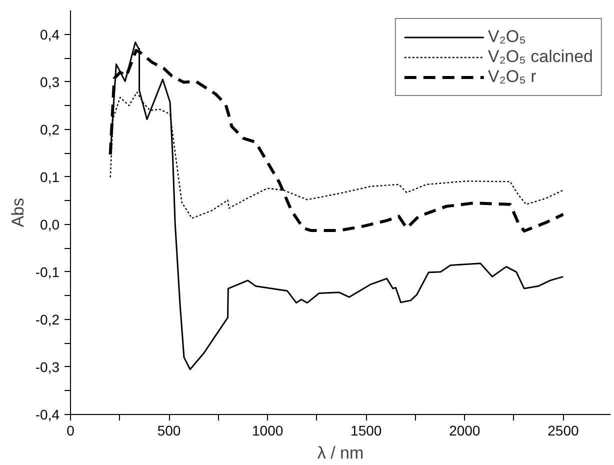  What do you see at coordinates (47, 366) in the screenshot?
I see `y-tick-label: -0,3` at bounding box center [47, 366].